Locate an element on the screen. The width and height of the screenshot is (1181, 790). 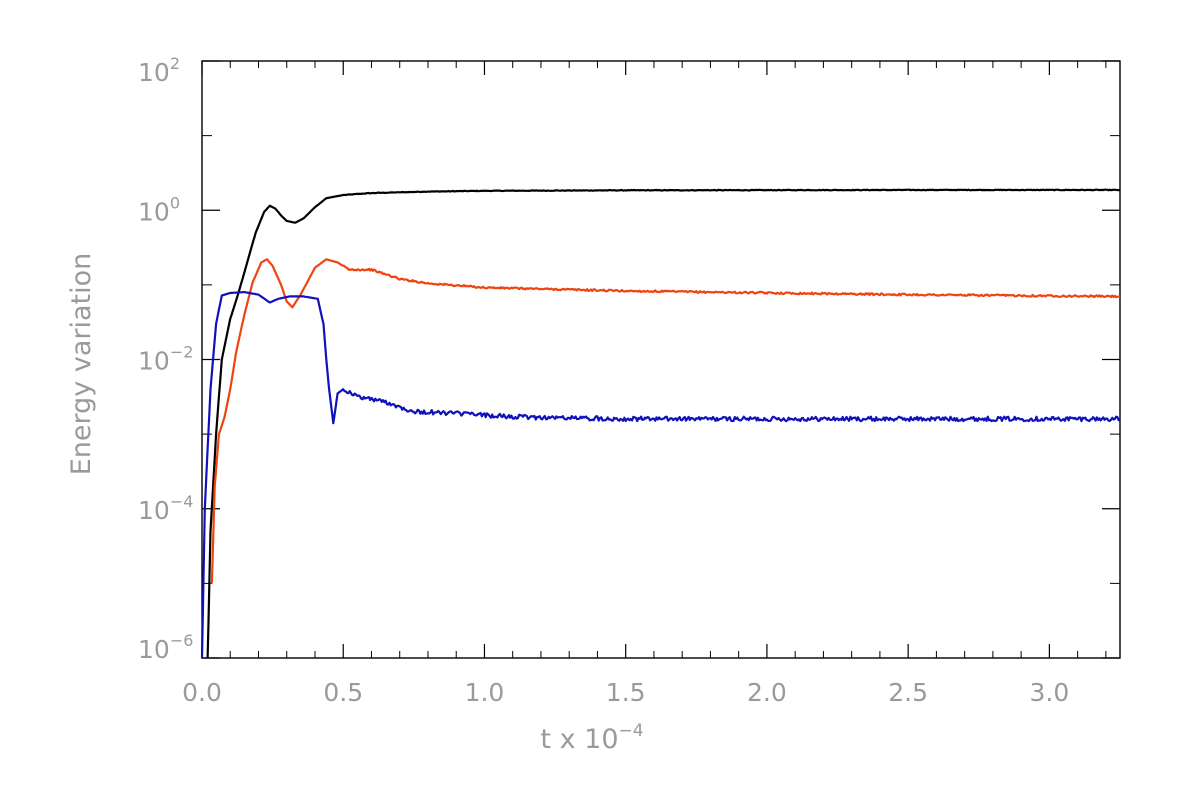
y-tick-label: 10⁻² is located at coordinates (165, 359).